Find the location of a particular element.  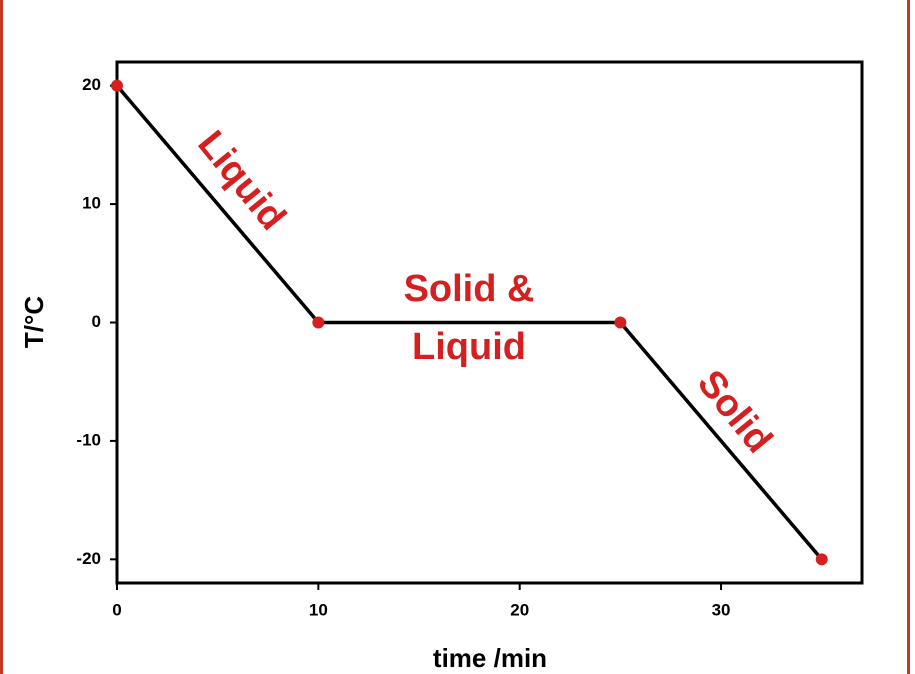

annotation: Liquid is located at coordinates (241, 180).